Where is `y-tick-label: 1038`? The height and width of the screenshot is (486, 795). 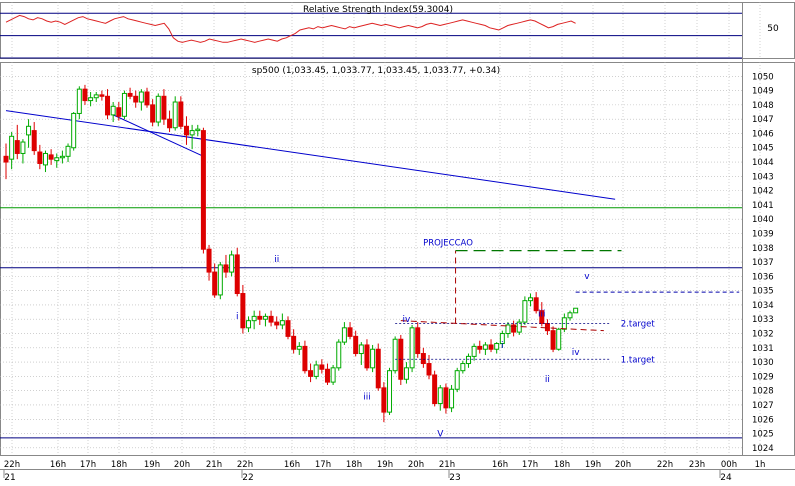
y-tick-label: 1038 is located at coordinates (763, 249).